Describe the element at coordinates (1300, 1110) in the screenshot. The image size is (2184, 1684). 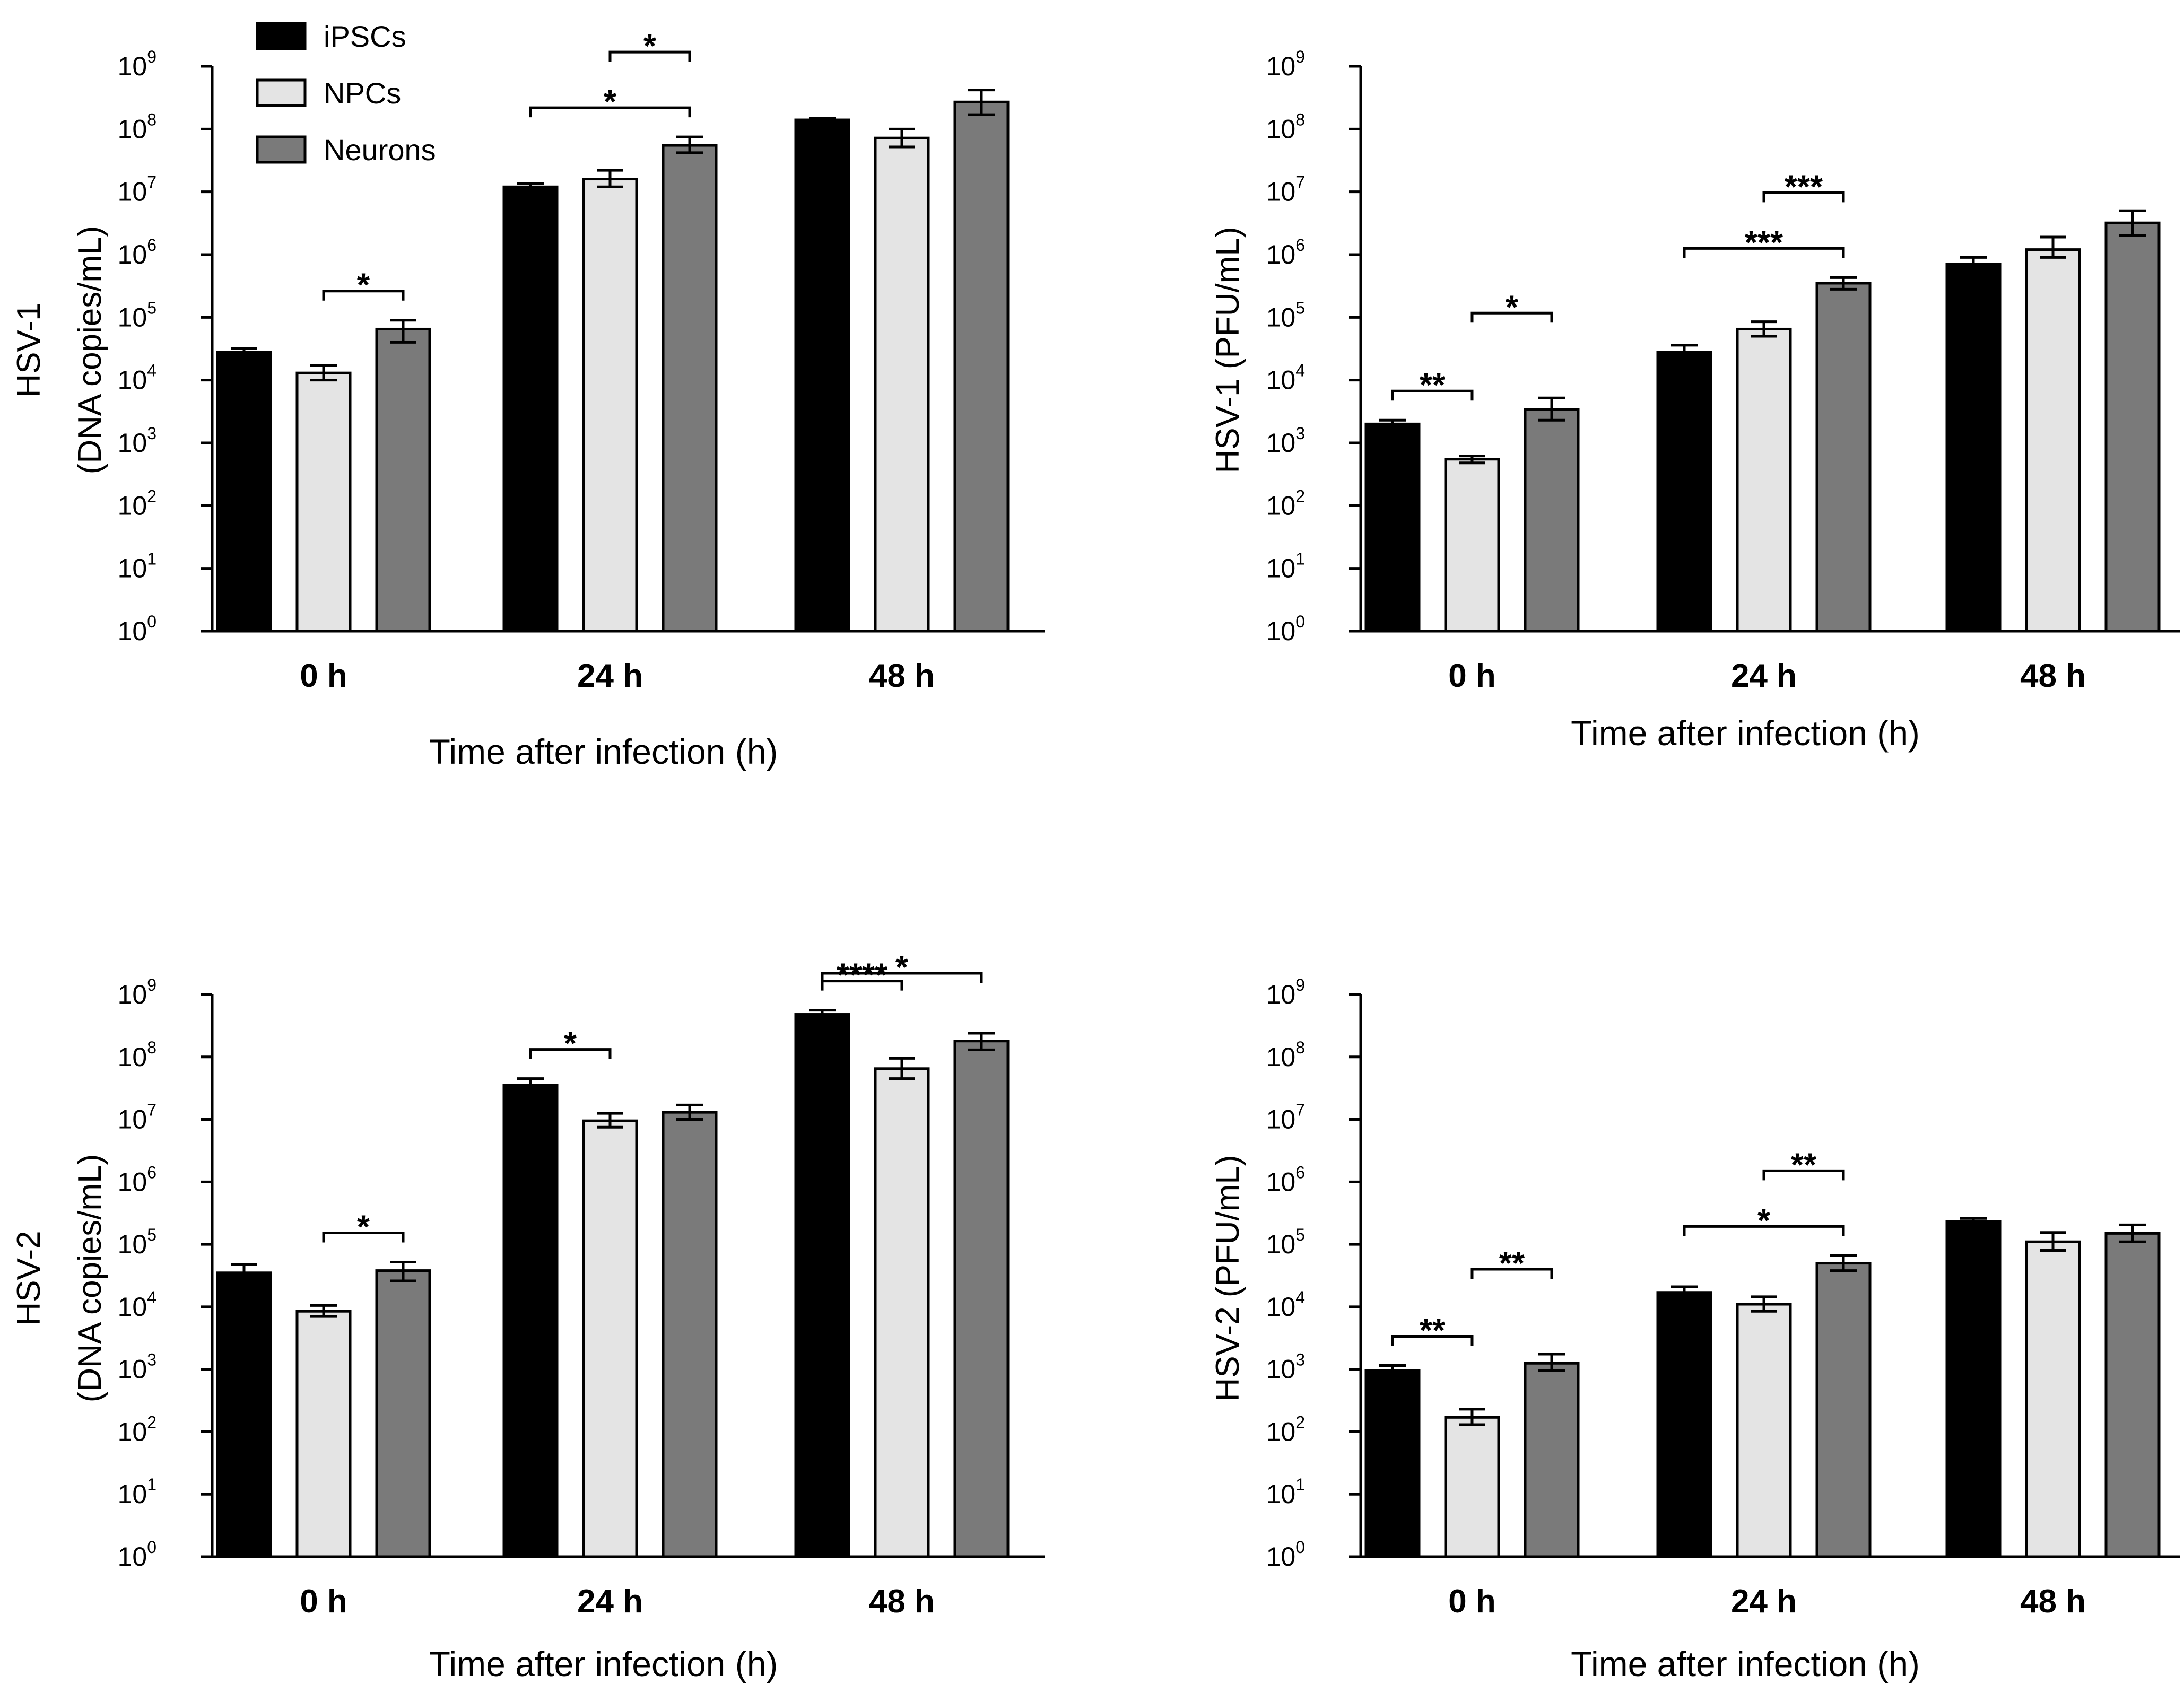
I see `y-tick-exponent: 7` at that location.